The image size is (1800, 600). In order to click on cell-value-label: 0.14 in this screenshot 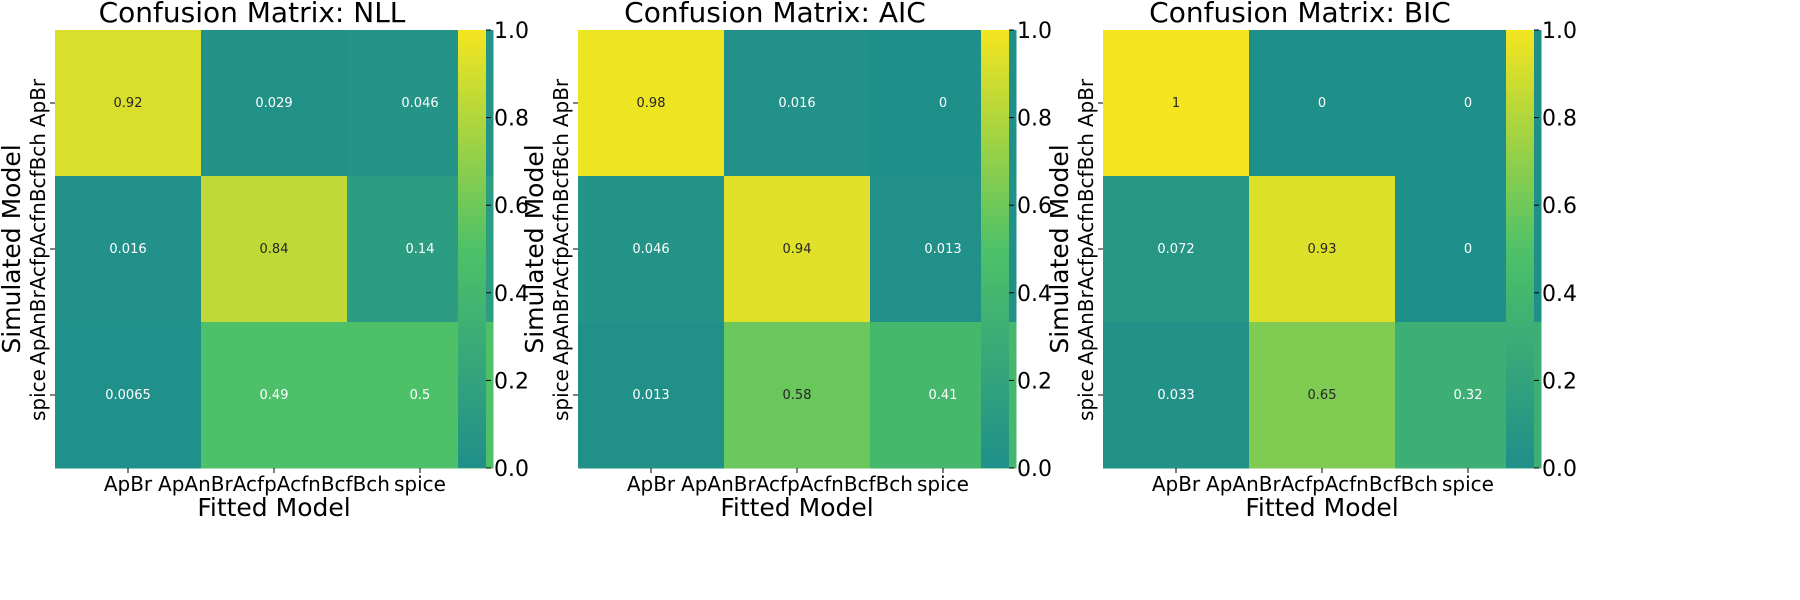, I will do `click(420, 249)`.